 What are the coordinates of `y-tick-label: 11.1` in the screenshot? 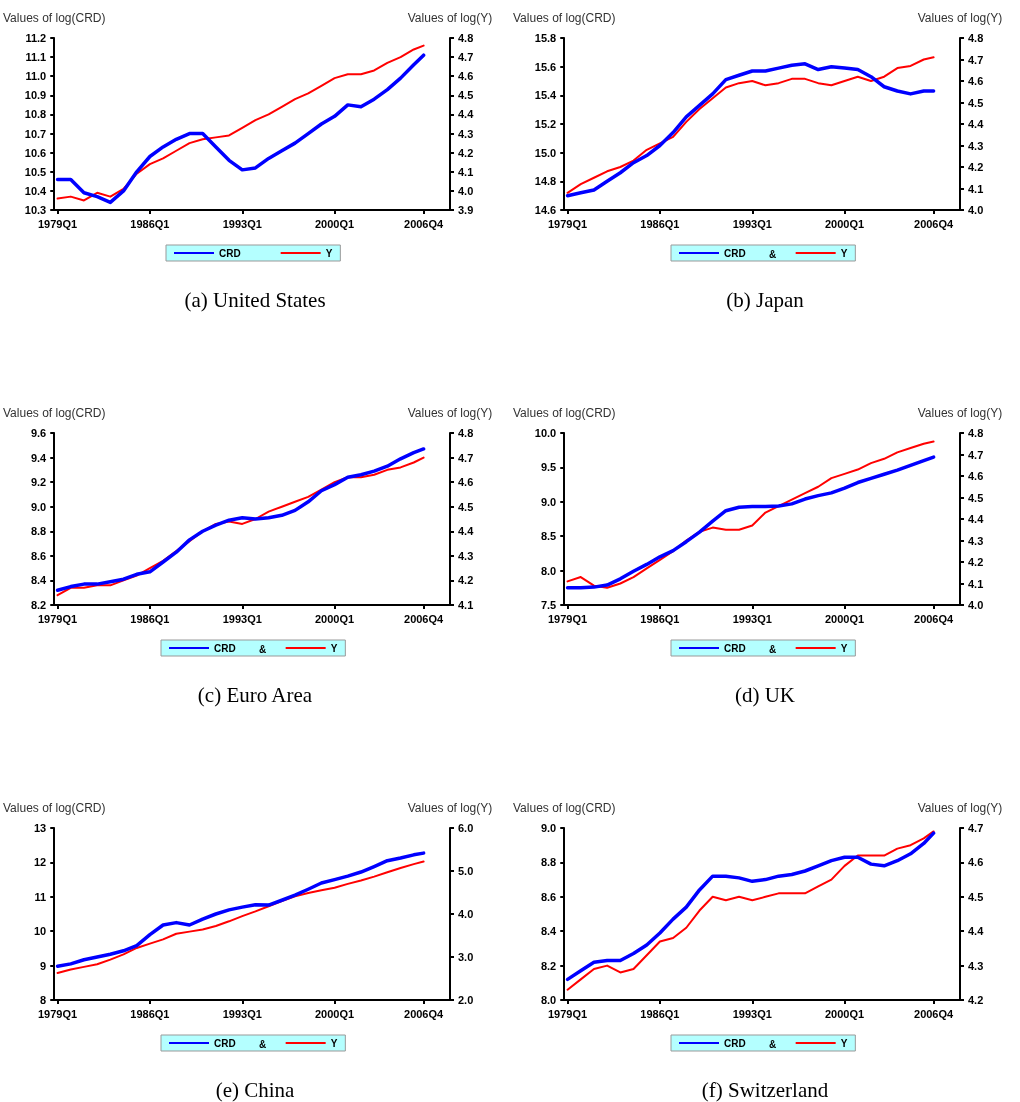 It's located at (36, 57).